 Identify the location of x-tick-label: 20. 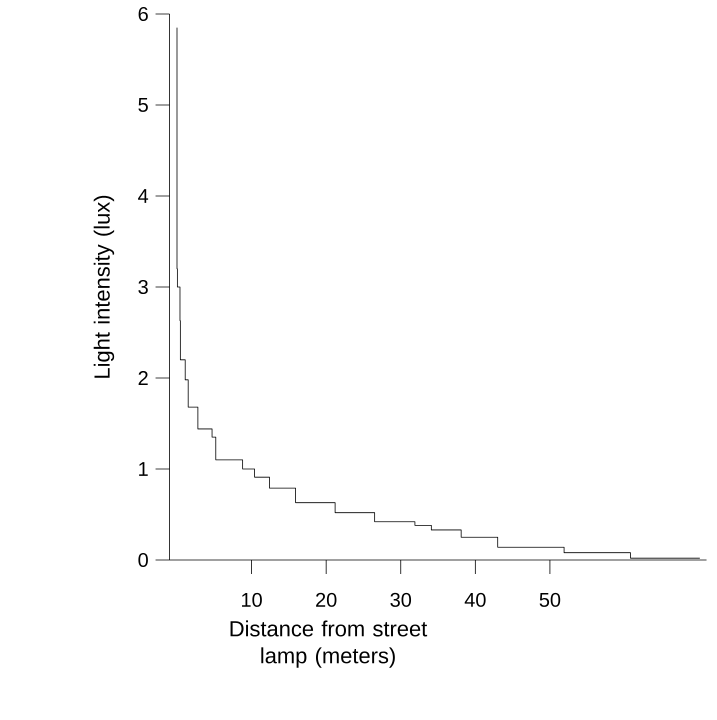
(326, 599).